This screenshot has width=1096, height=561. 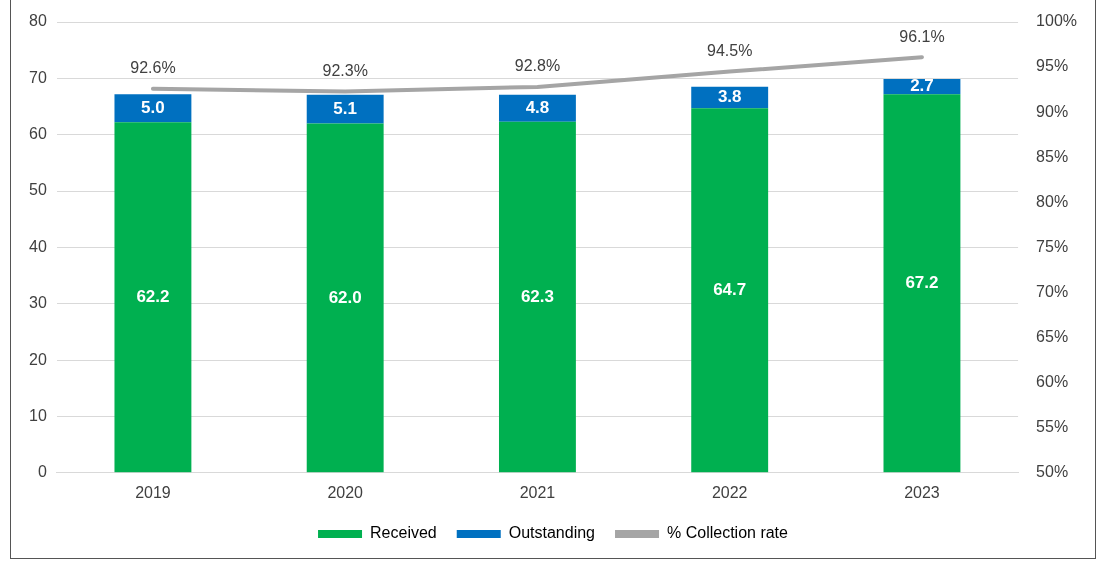 What do you see at coordinates (1052, 427) in the screenshot?
I see `y2-tick-label: 55%` at bounding box center [1052, 427].